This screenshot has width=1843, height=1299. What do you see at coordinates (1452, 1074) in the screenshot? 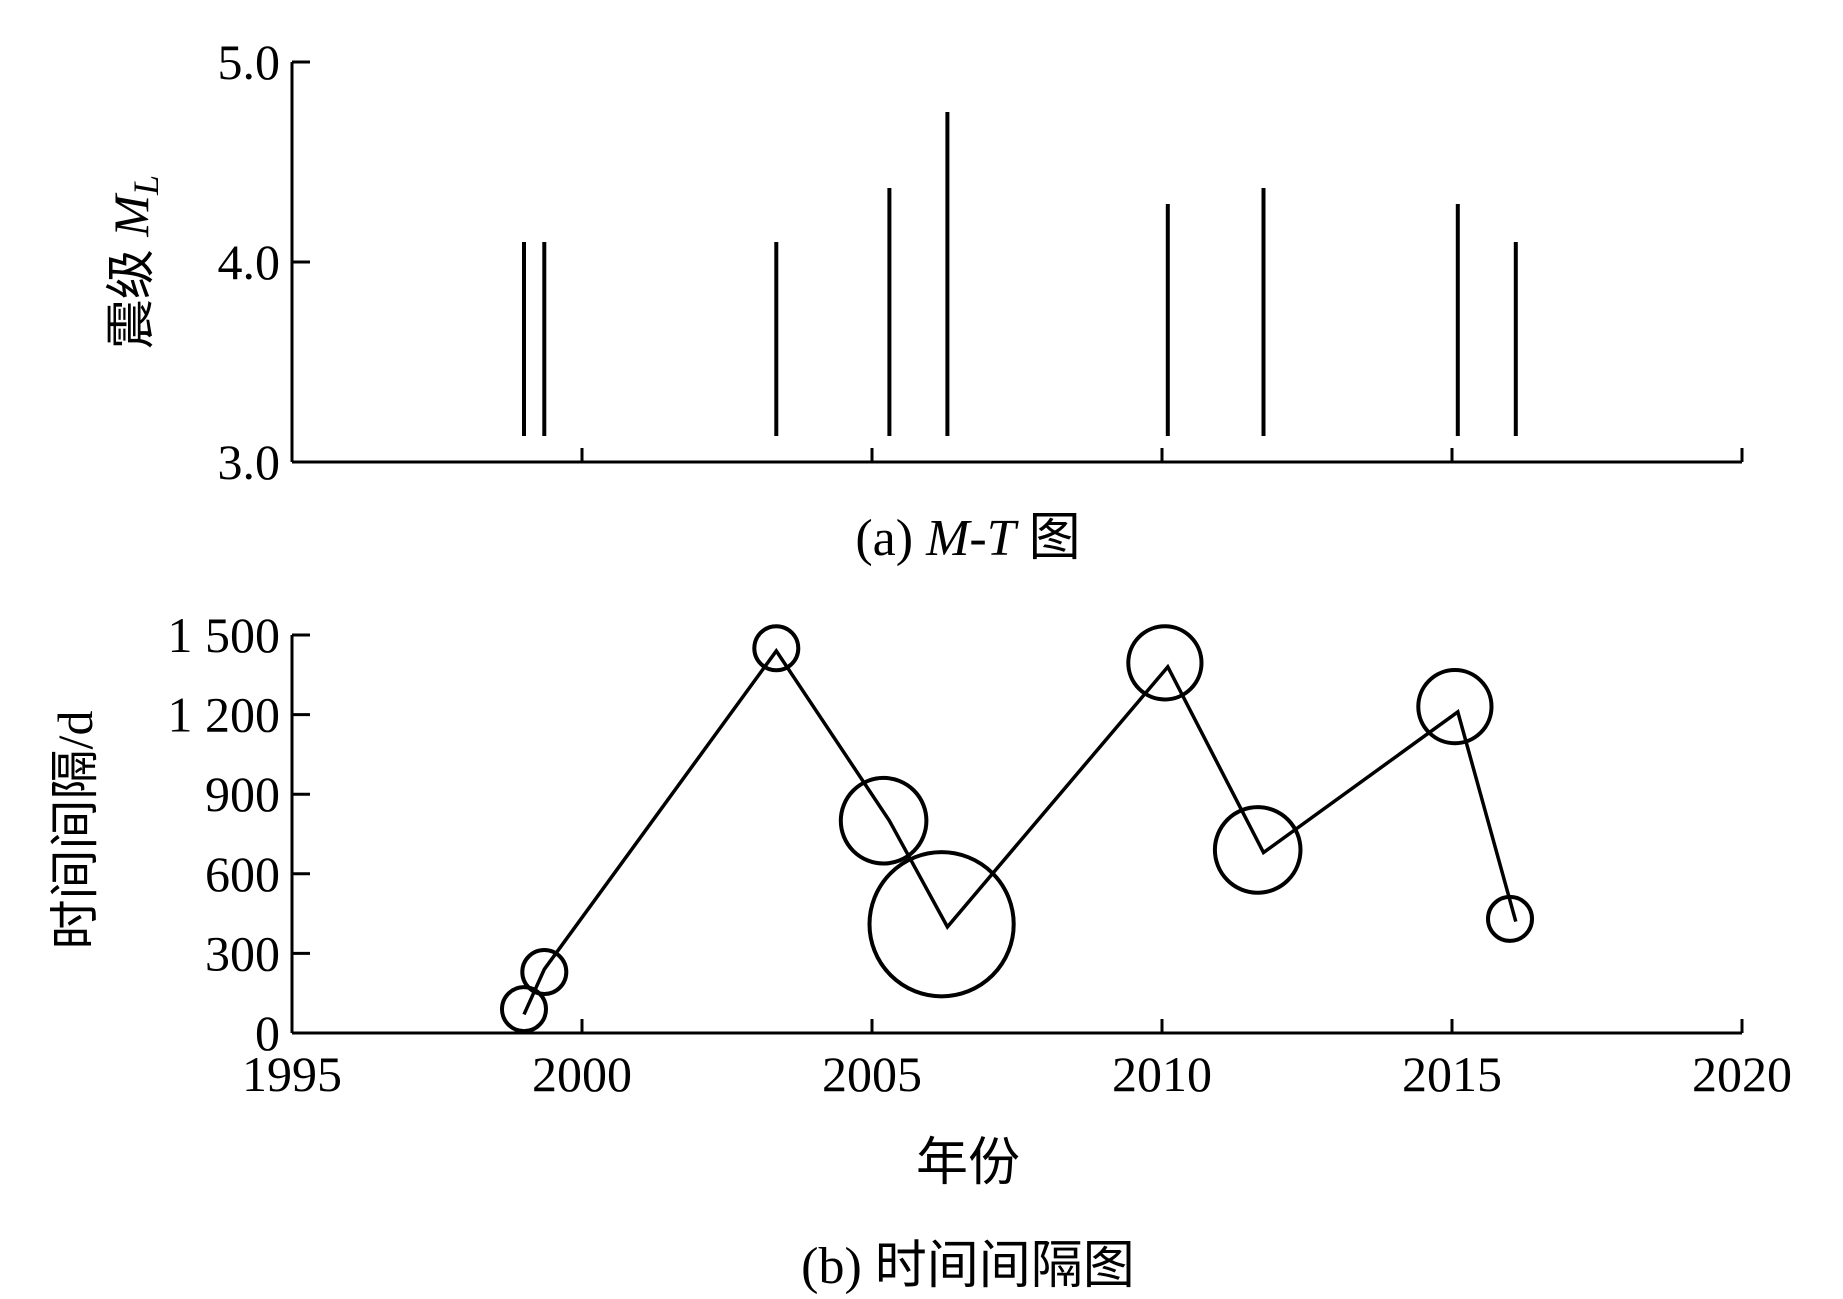
I see `panel-b-x-tick-label: 2015` at bounding box center [1452, 1074].